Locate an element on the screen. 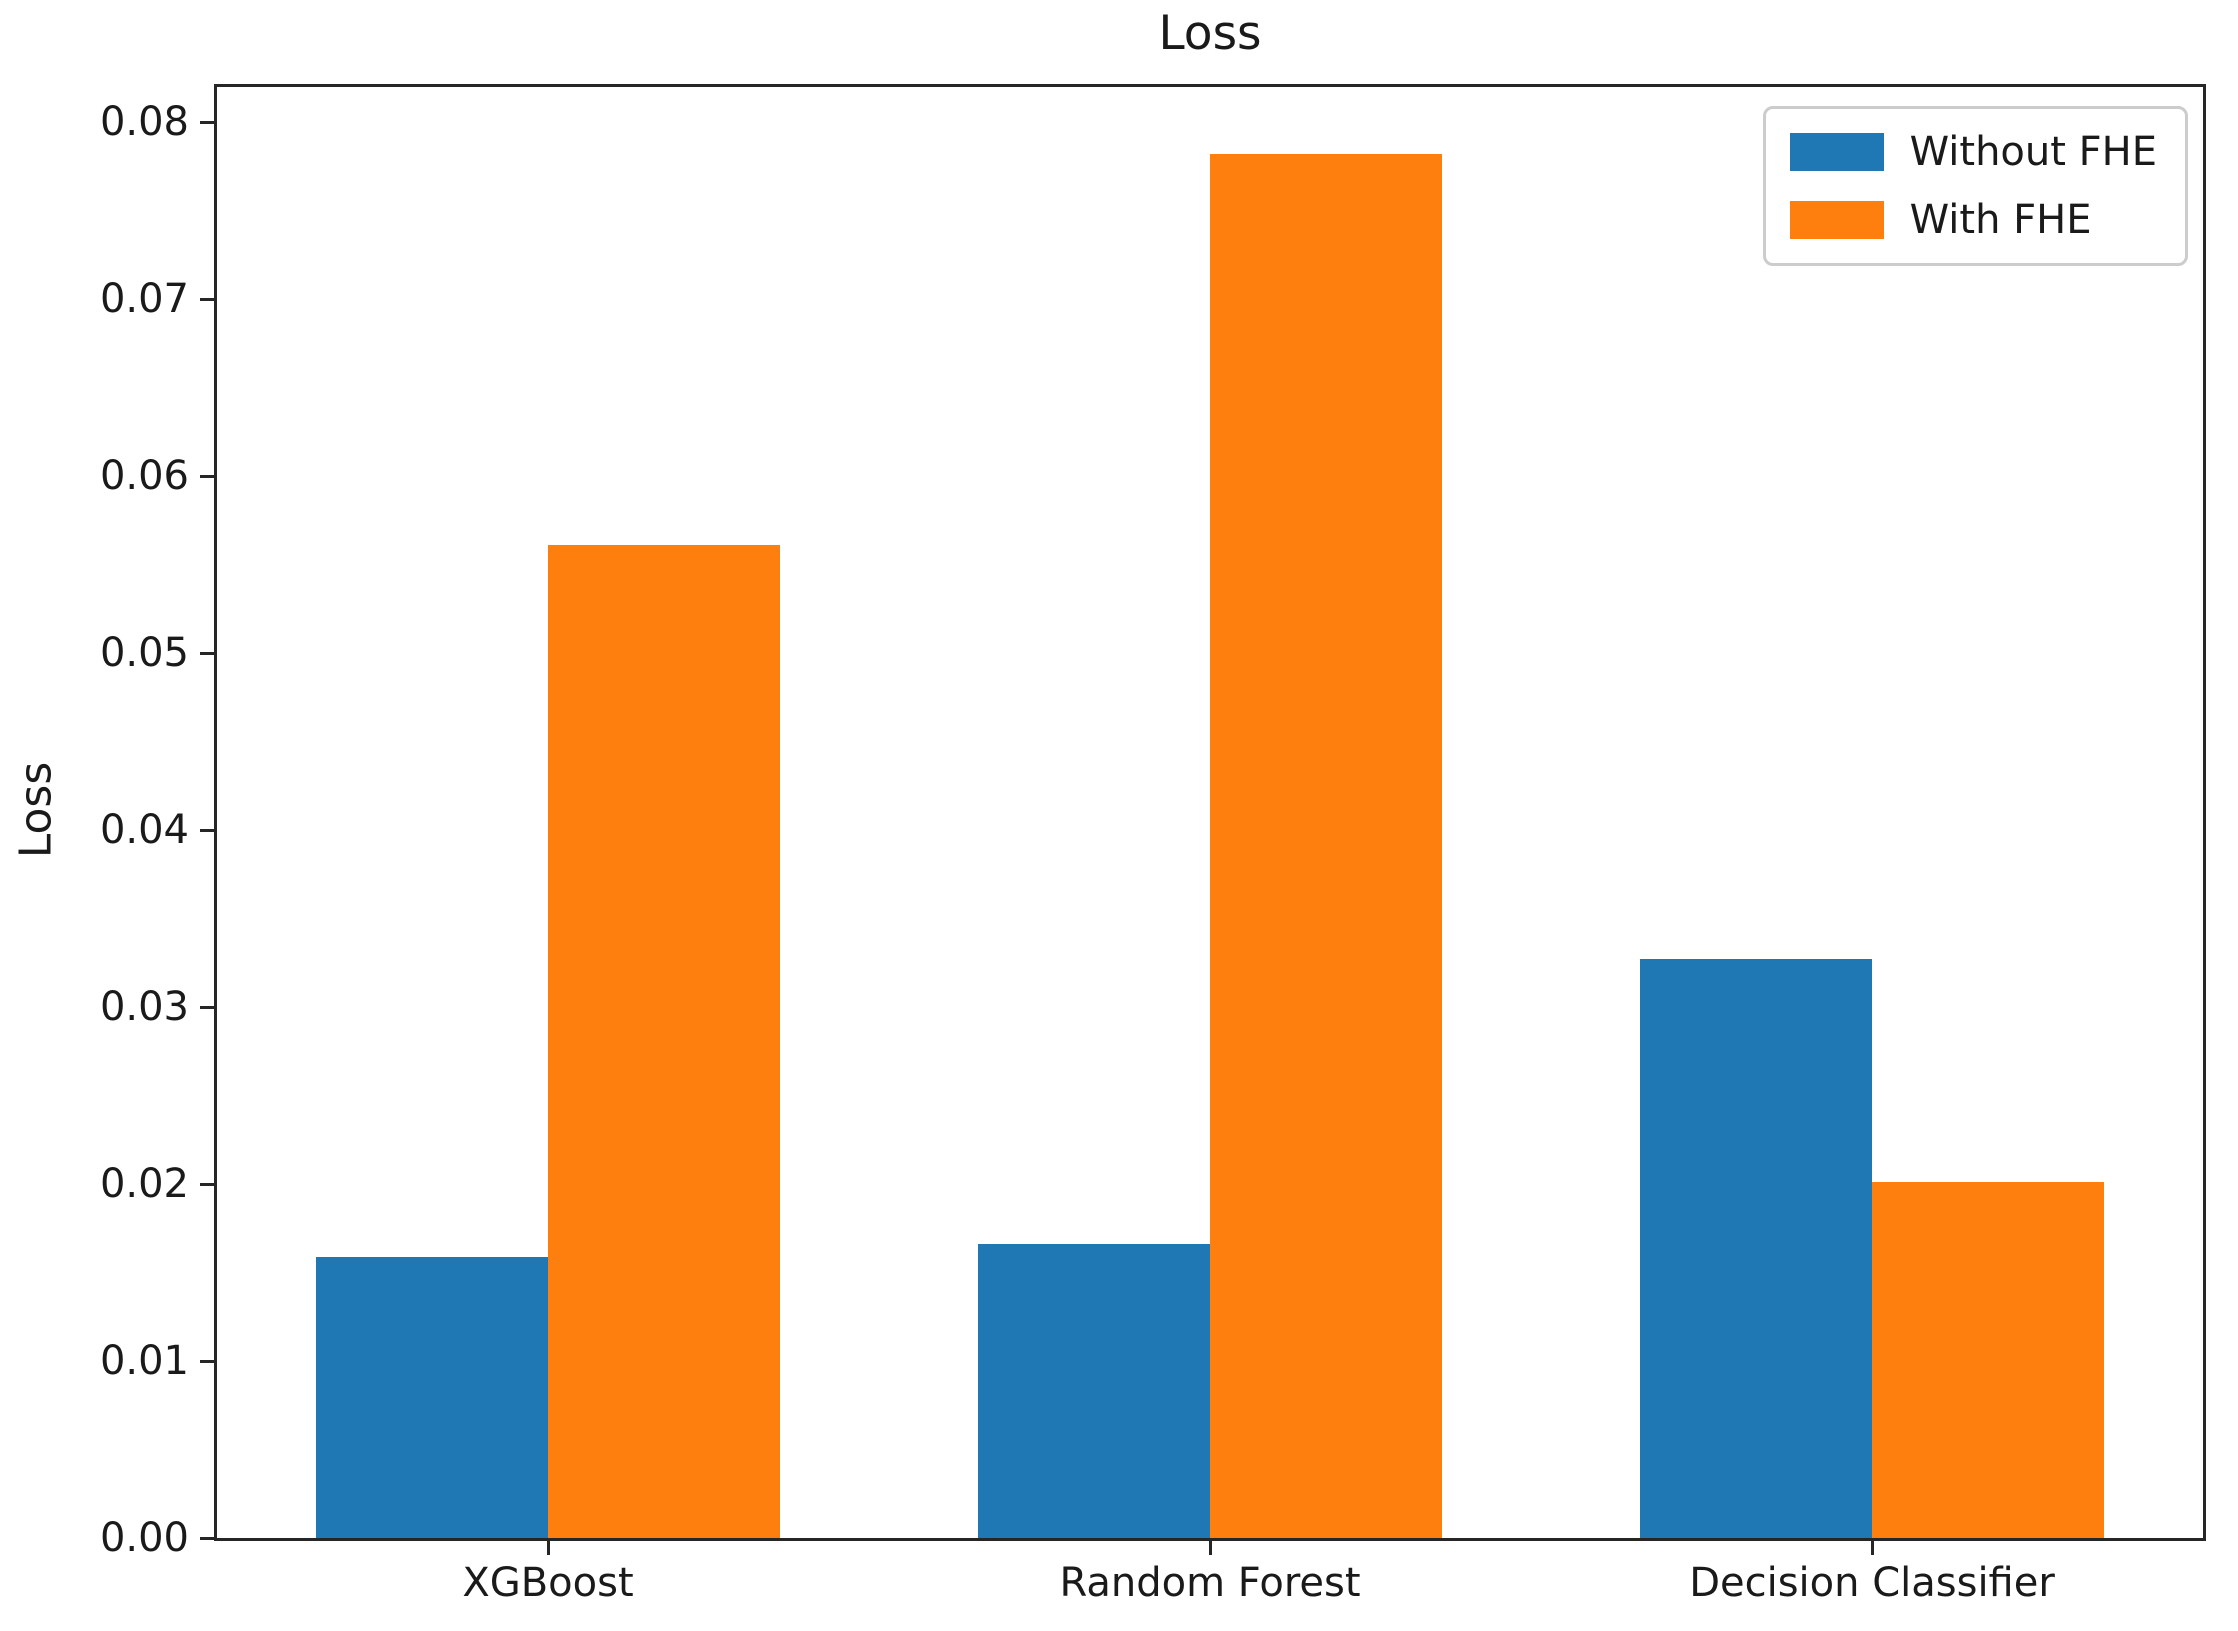  y-tick-label-0.02: 0.02 is located at coordinates (144, 1184).